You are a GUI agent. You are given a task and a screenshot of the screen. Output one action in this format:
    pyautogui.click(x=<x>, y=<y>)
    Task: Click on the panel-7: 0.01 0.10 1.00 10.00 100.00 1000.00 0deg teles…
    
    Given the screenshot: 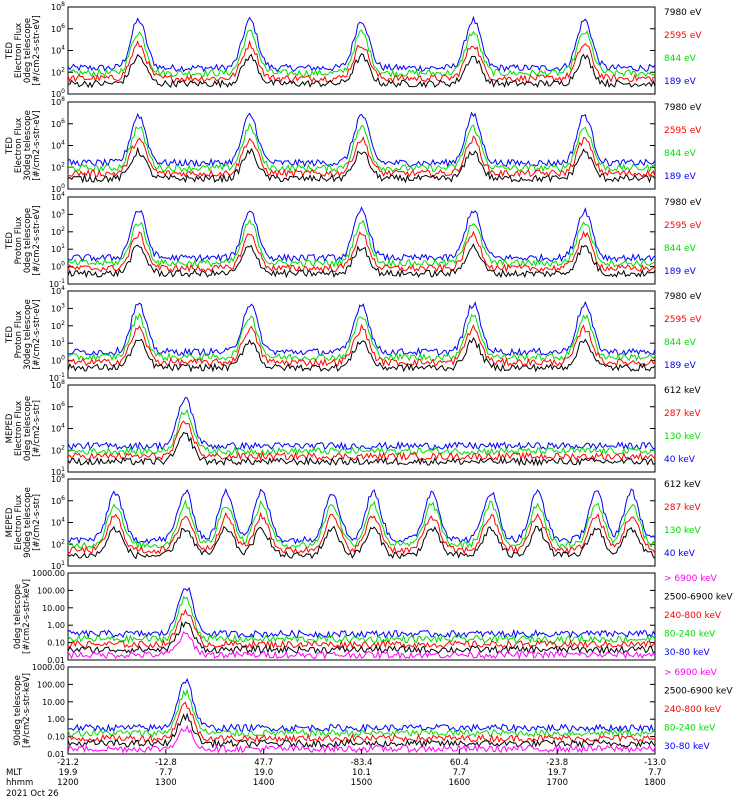 What is the action you would take?
    pyautogui.click(x=373, y=617)
    